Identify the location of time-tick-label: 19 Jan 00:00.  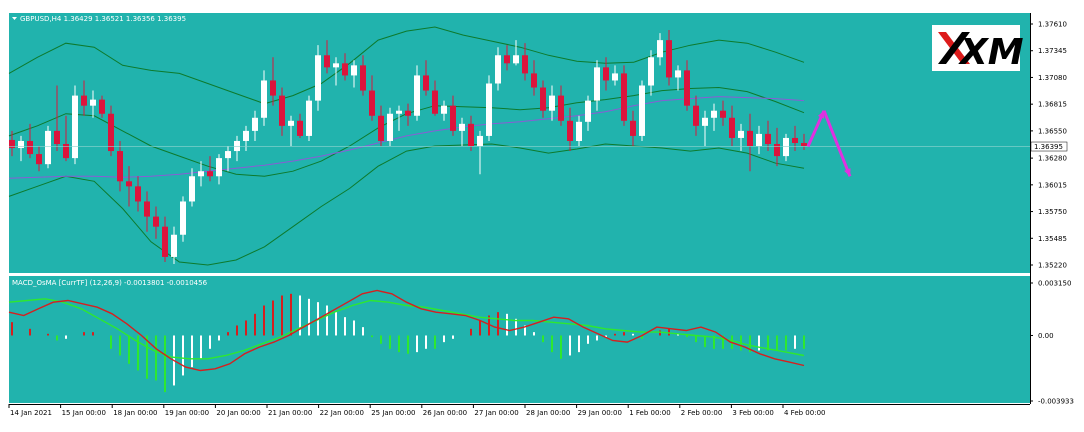
(187, 413).